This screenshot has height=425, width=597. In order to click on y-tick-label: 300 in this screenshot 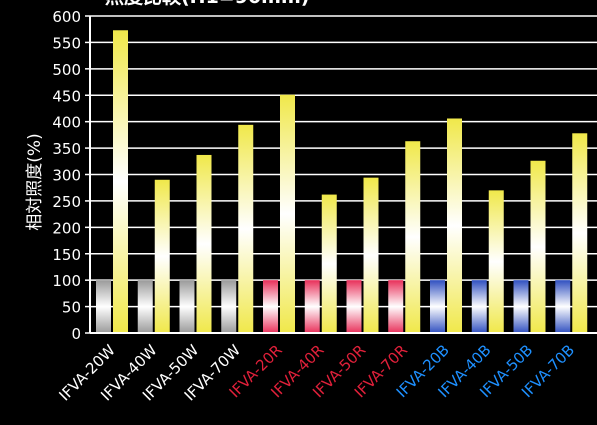, I will do `click(66, 176)`.